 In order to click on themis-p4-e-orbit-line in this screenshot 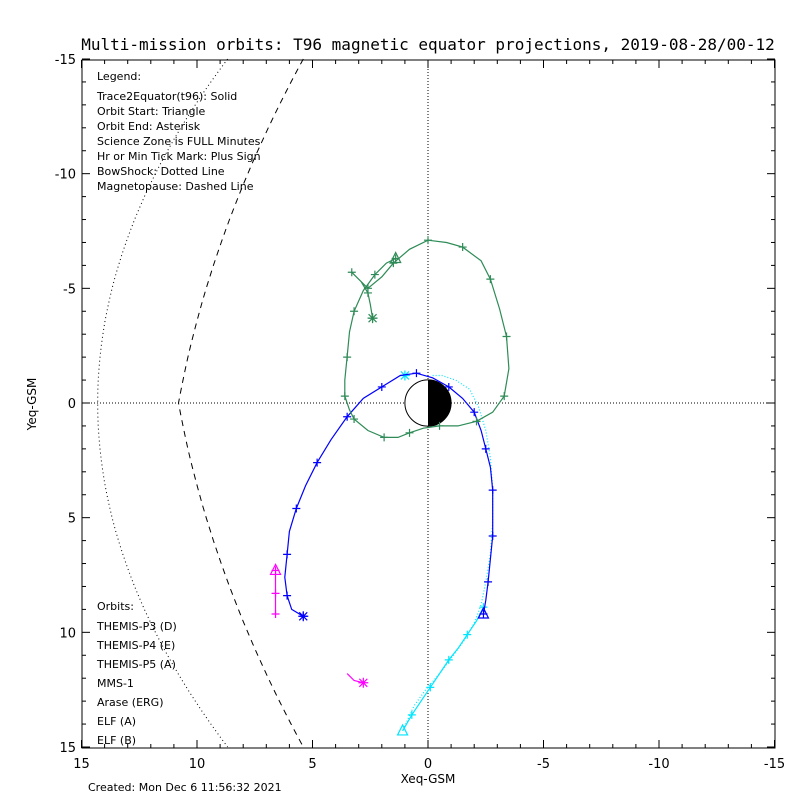, I will do `click(389, 494)`.